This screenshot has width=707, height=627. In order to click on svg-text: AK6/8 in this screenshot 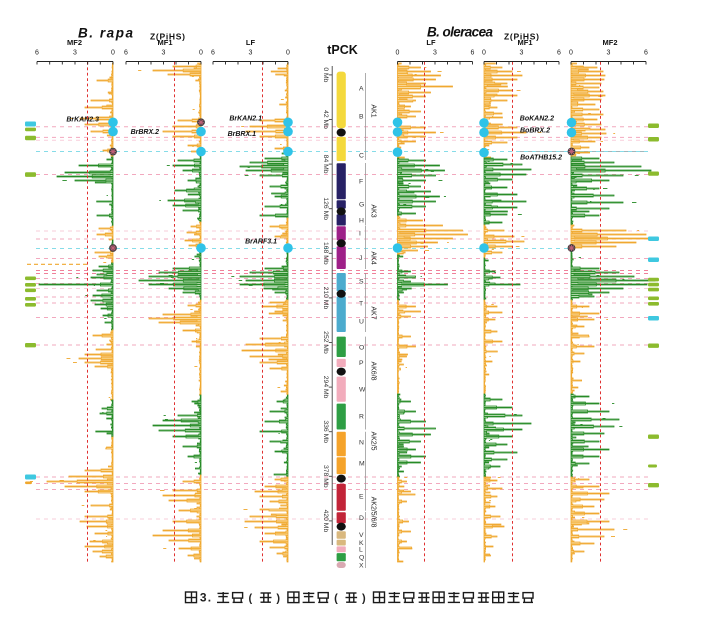, I will do `click(373, 370)`.